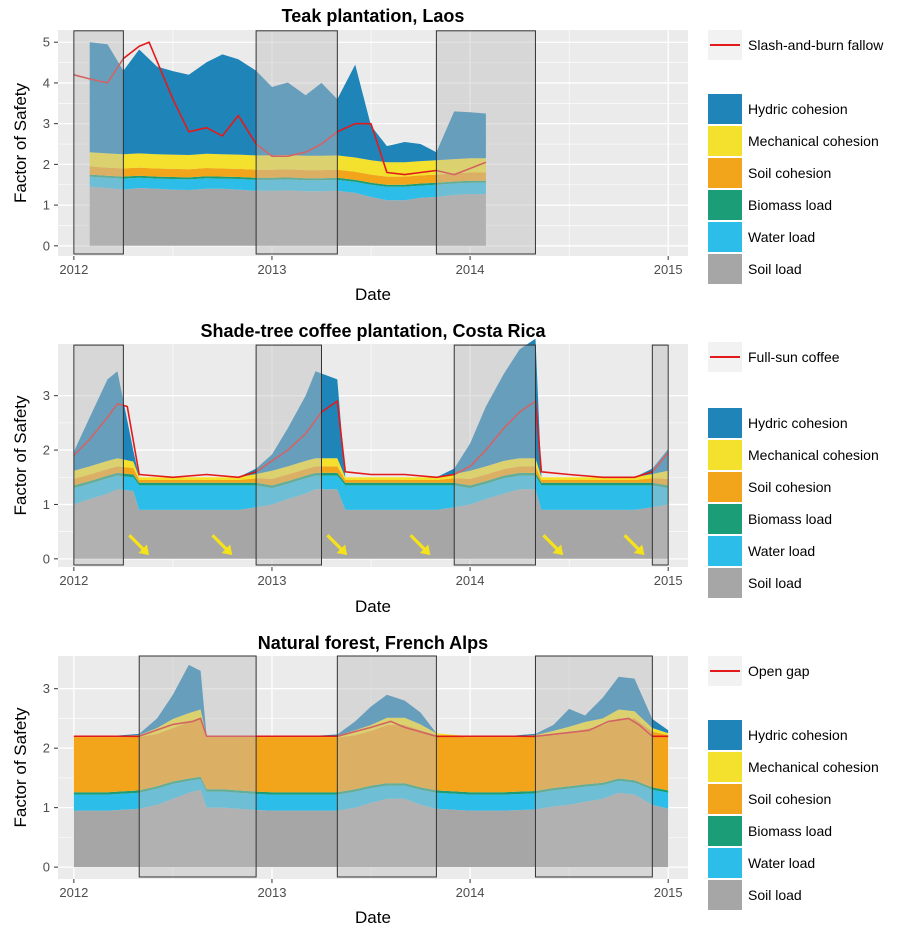  I want to click on y-tick-label: 5, so click(46, 42).